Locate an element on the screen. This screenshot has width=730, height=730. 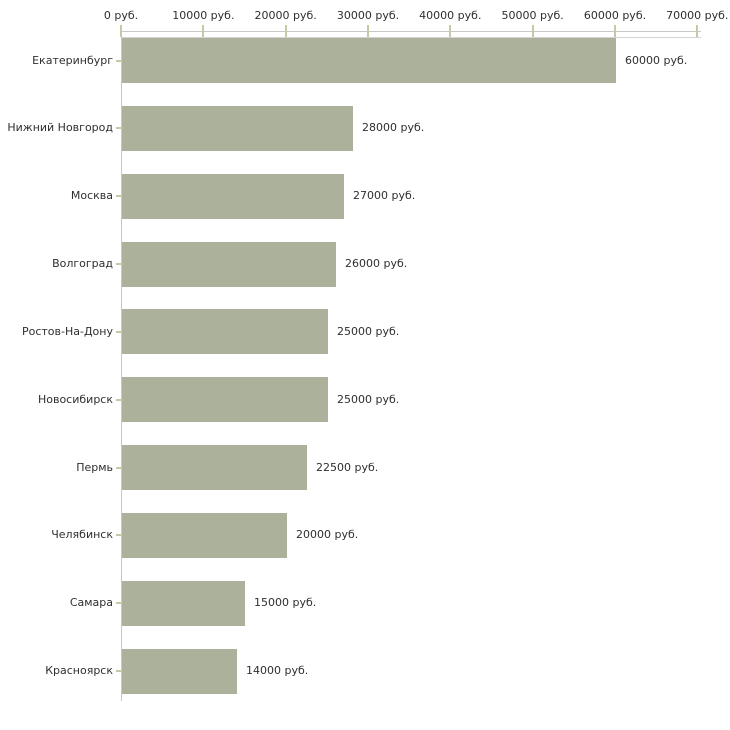
x-axis-tick-label: 70000 руб. is located at coordinates (697, 15).